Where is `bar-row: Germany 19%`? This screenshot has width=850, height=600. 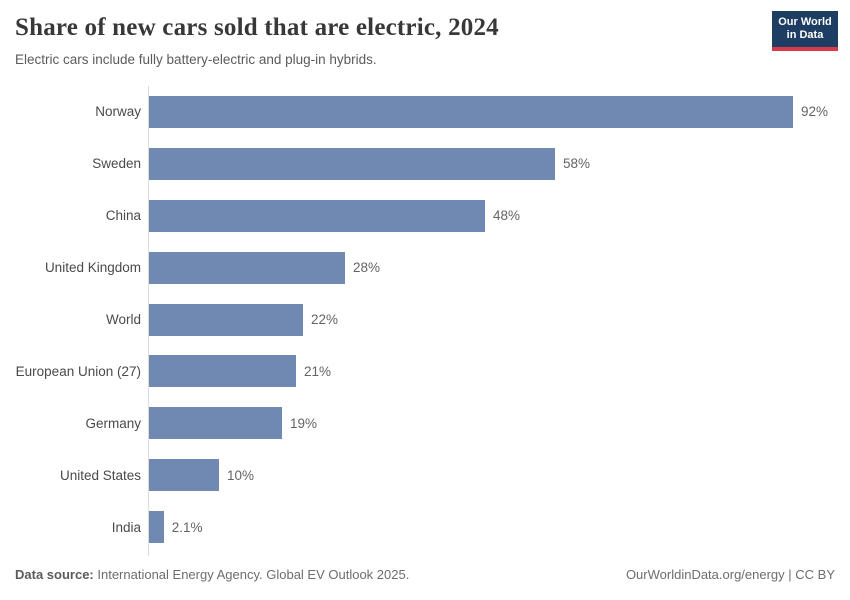
bar-row: Germany 19% is located at coordinates (425, 423).